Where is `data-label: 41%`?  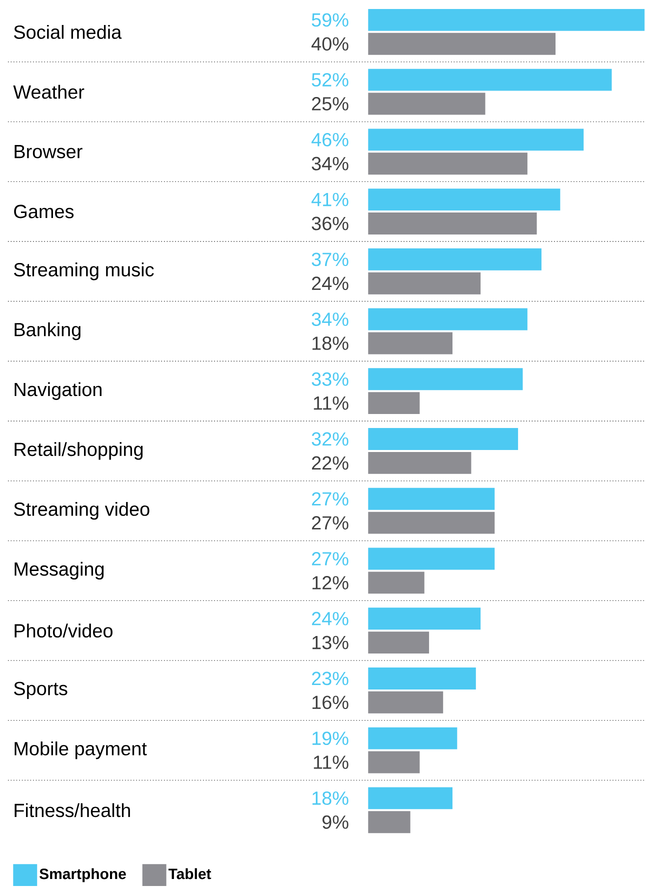 data-label: 41% is located at coordinates (330, 199).